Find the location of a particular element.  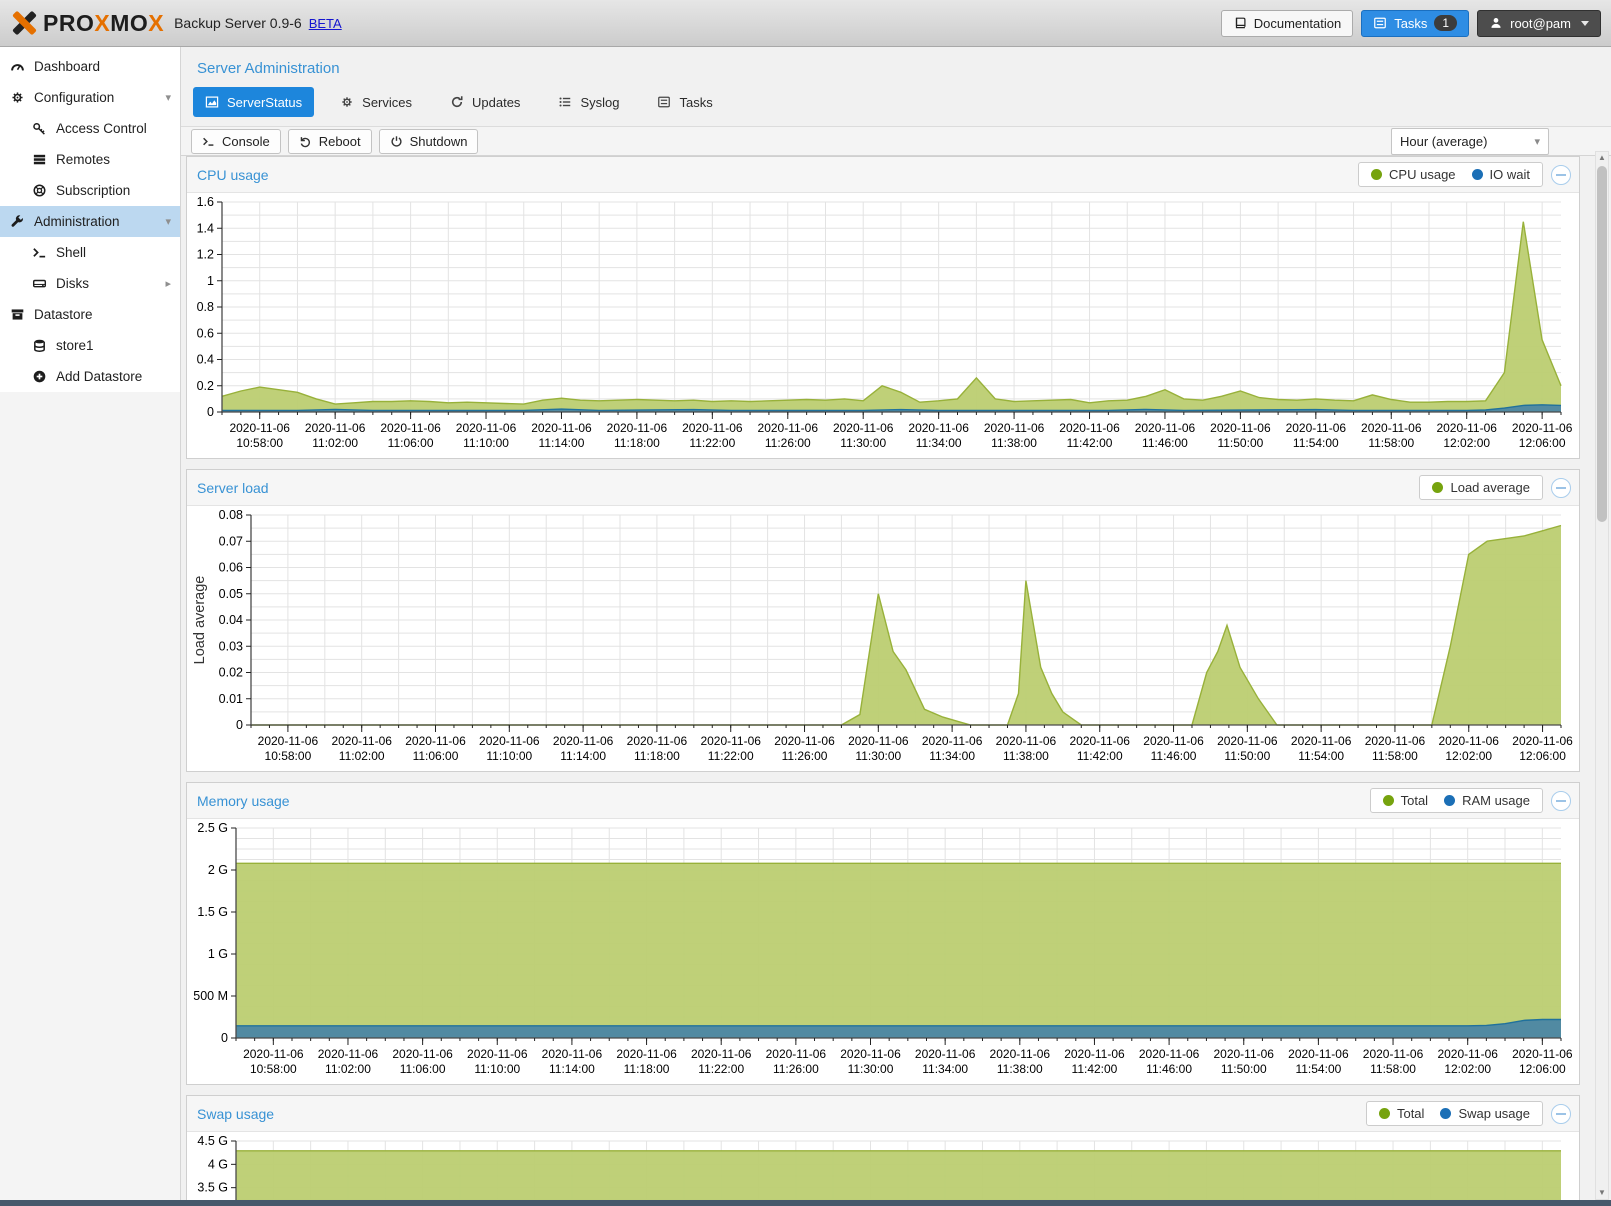

legend-item-cpu-usage: CPU usage is located at coordinates (1413, 174).